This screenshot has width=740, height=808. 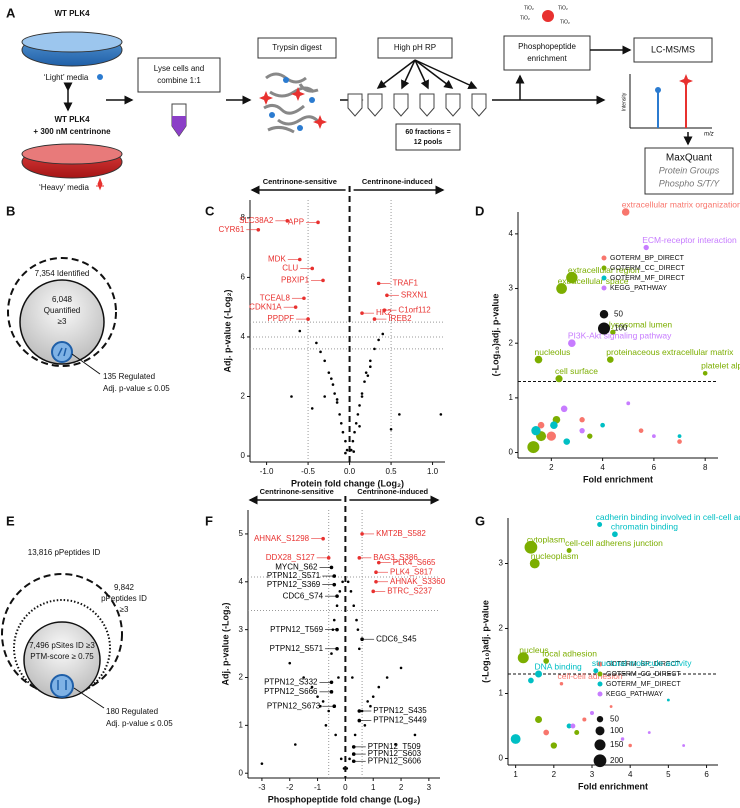 What do you see at coordinates (414, 562) in the screenshot?
I see `highlight-label: PLK4_S665` at bounding box center [414, 562].